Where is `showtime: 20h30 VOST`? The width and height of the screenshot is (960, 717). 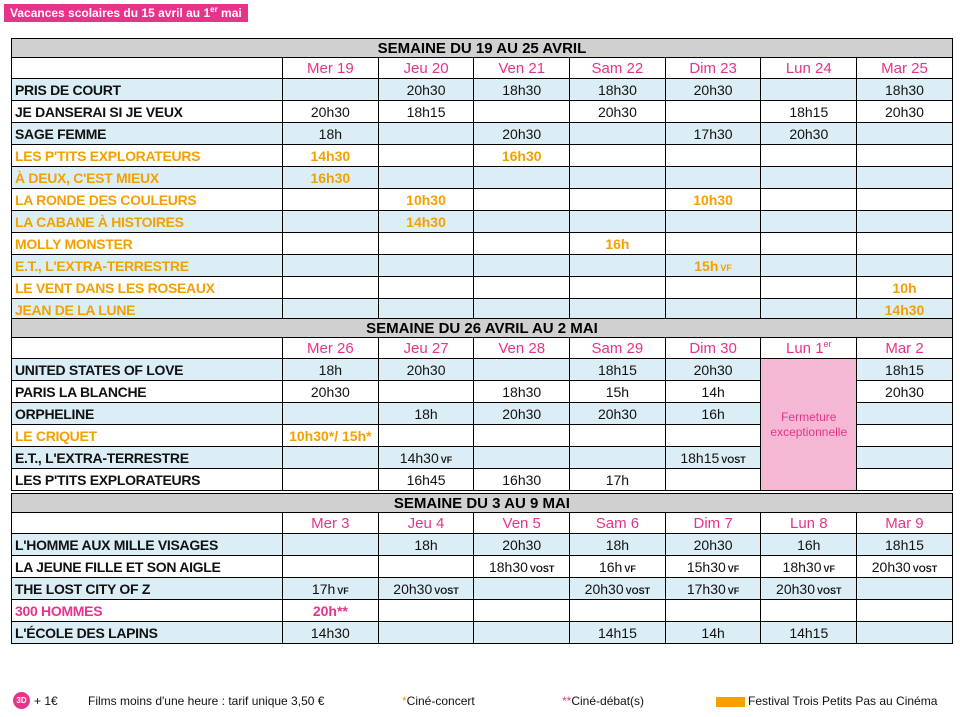
showtime: 20h30 VOST is located at coordinates (426, 588).